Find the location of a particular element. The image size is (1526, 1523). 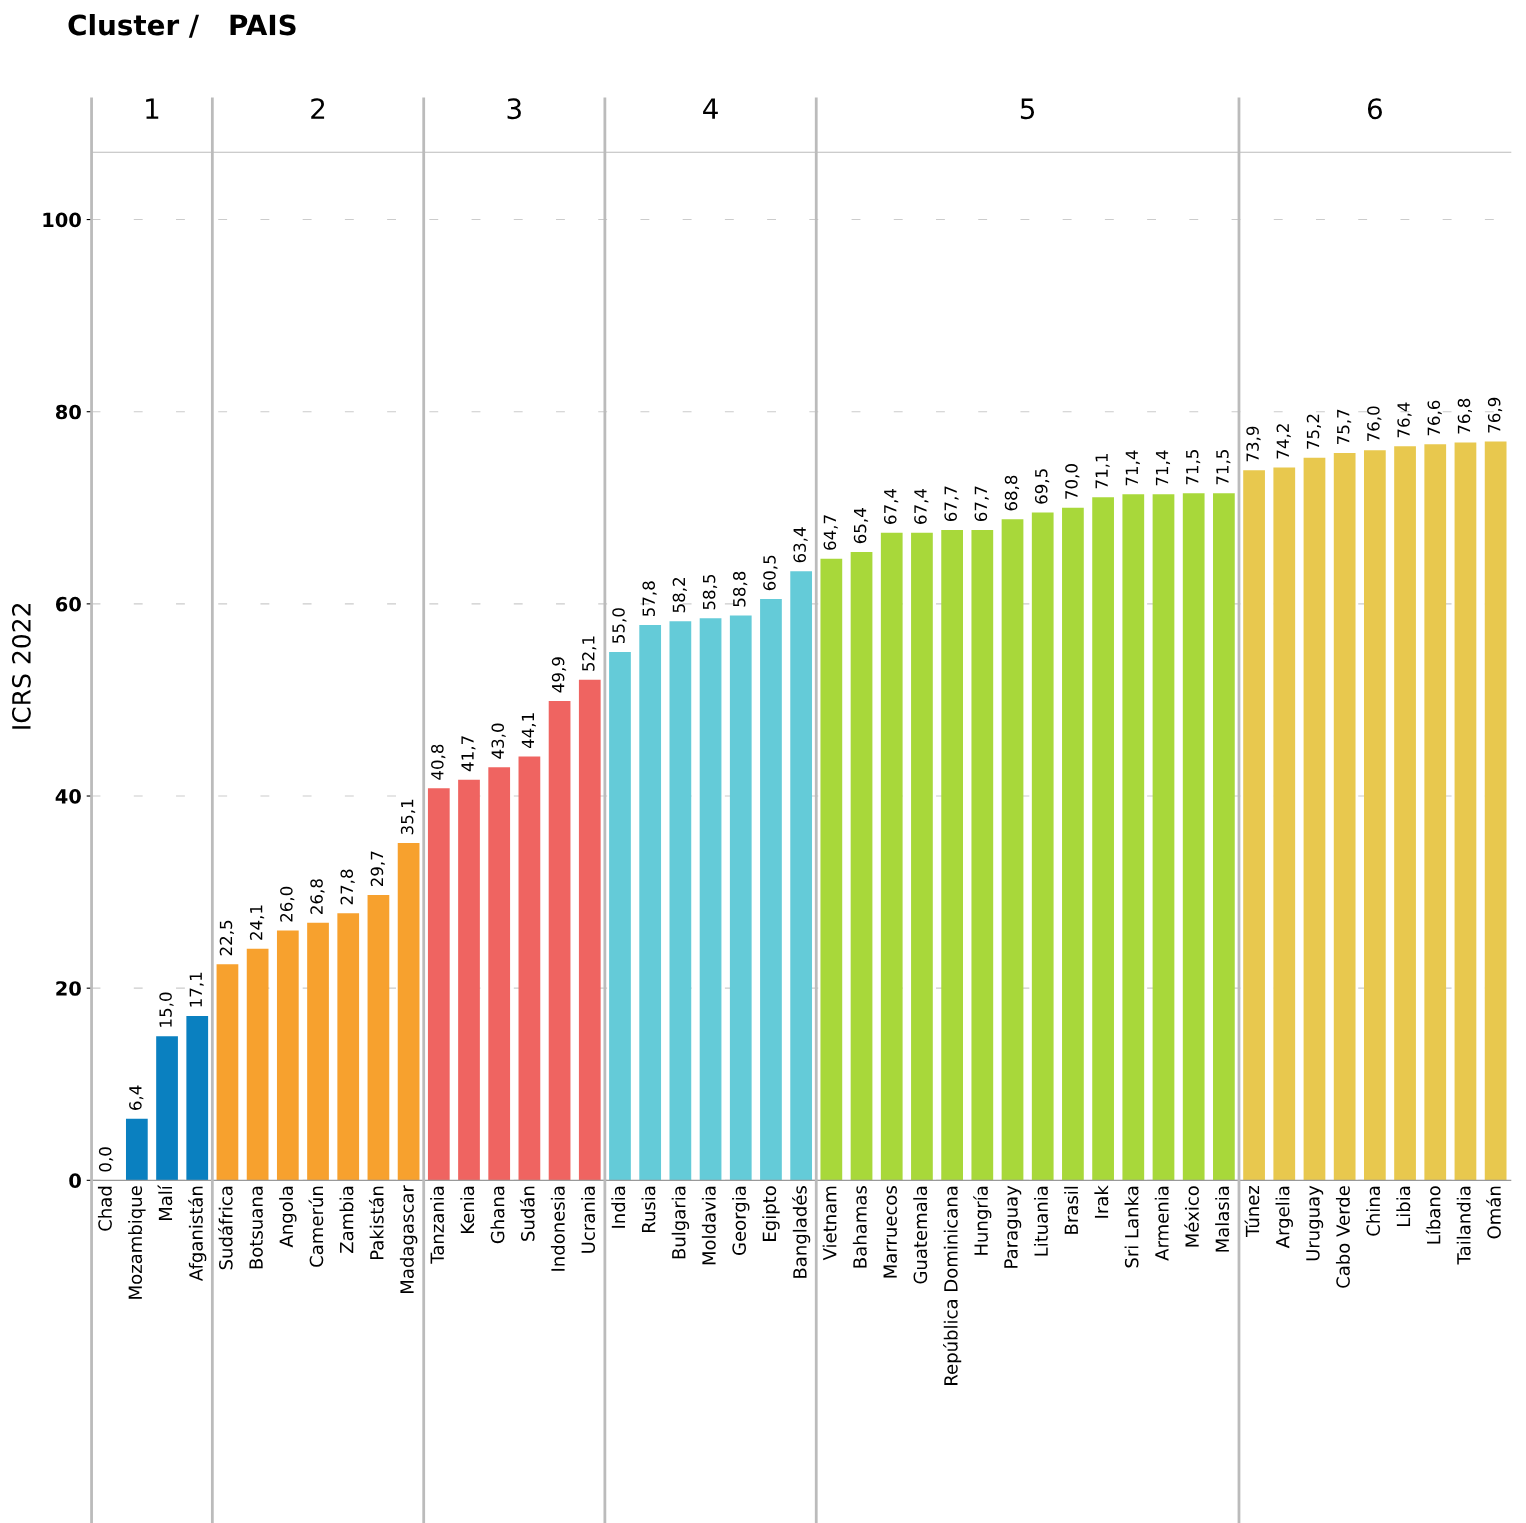

x-tick-label: Uruguay is located at coordinates (1315, 1223).